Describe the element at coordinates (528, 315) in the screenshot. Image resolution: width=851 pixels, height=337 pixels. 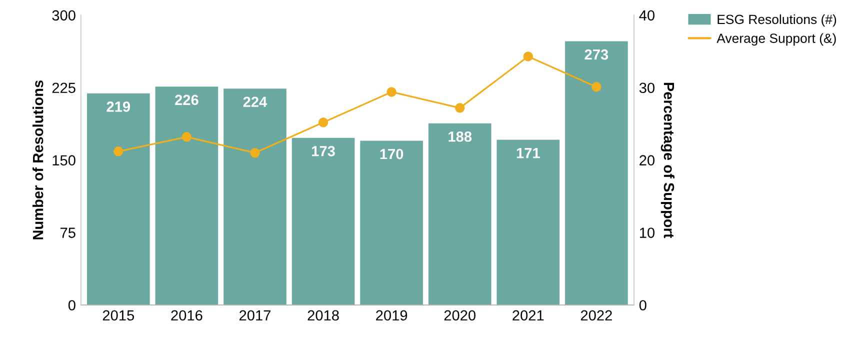
I see `x-tick-label: 2021` at that location.